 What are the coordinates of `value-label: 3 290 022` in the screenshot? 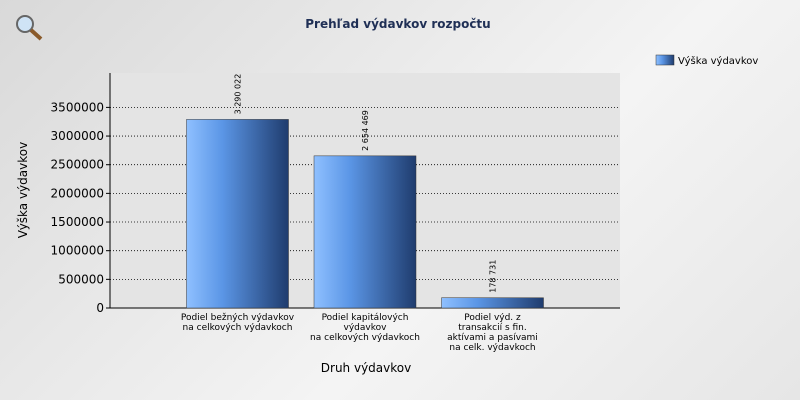 It's located at (238, 94).